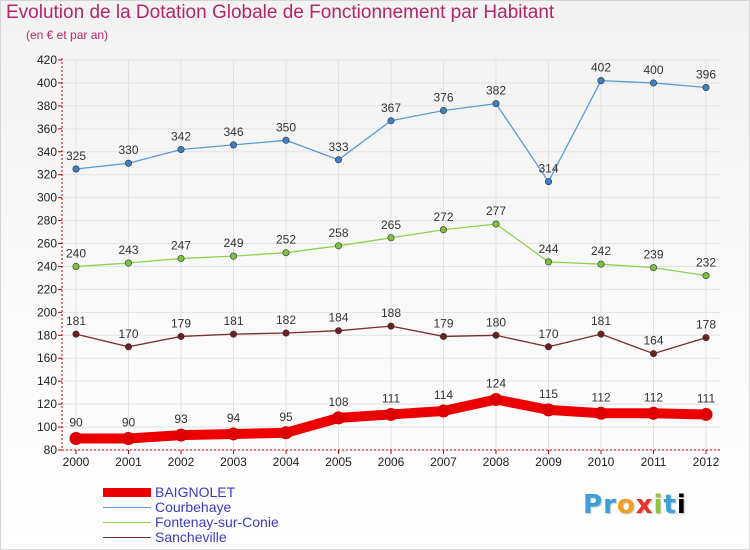 The width and height of the screenshot is (750, 550). Describe the element at coordinates (47, 175) in the screenshot. I see `y-tick-label: 320` at that location.